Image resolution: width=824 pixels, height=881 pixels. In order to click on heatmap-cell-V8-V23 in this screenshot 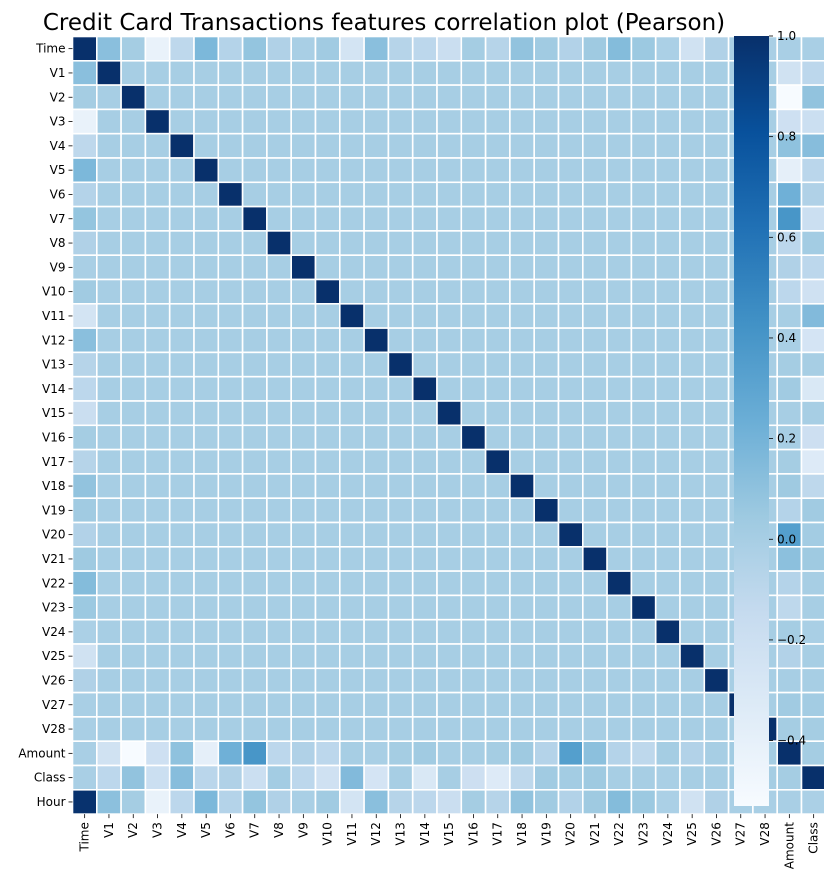, I will do `click(643, 243)`.